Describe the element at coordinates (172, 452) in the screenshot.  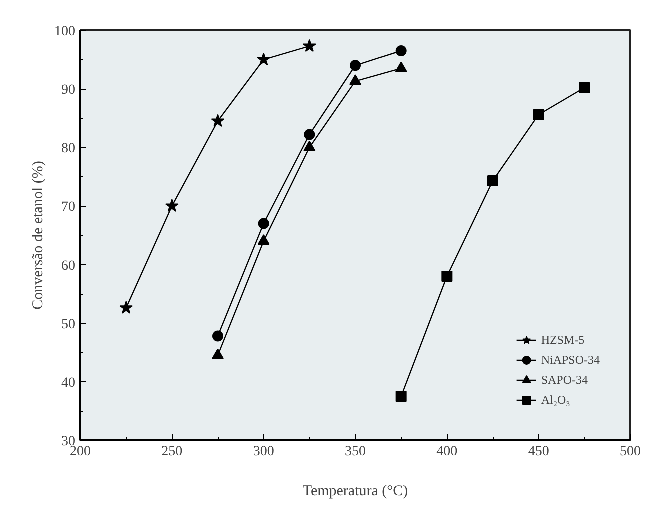
I see `x-tick-label: 250` at that location.